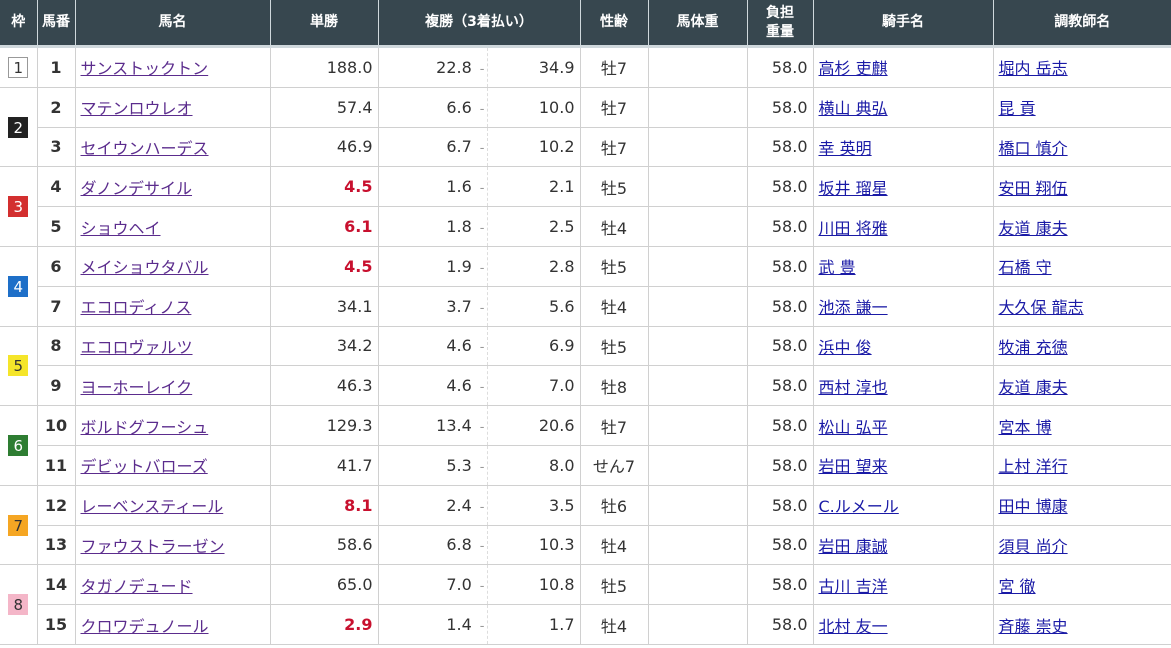 This screenshot has width=1171, height=648. What do you see at coordinates (459, 346) in the screenshot?
I see `place-odds-min: 4.6` at bounding box center [459, 346].